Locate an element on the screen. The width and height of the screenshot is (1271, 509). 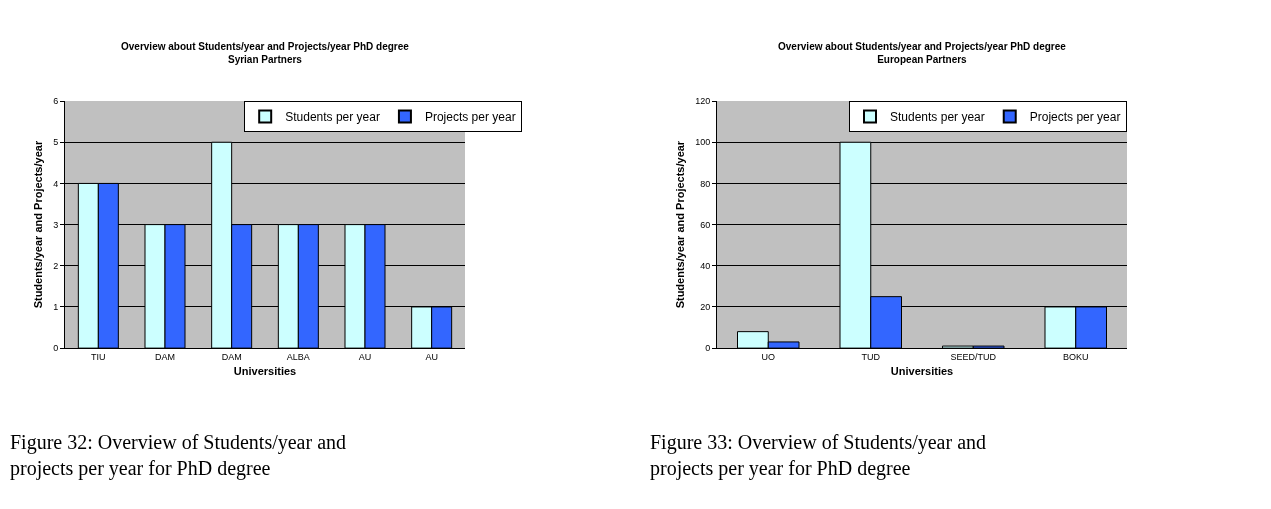
y-tick-label: 2 is located at coordinates (56, 265).